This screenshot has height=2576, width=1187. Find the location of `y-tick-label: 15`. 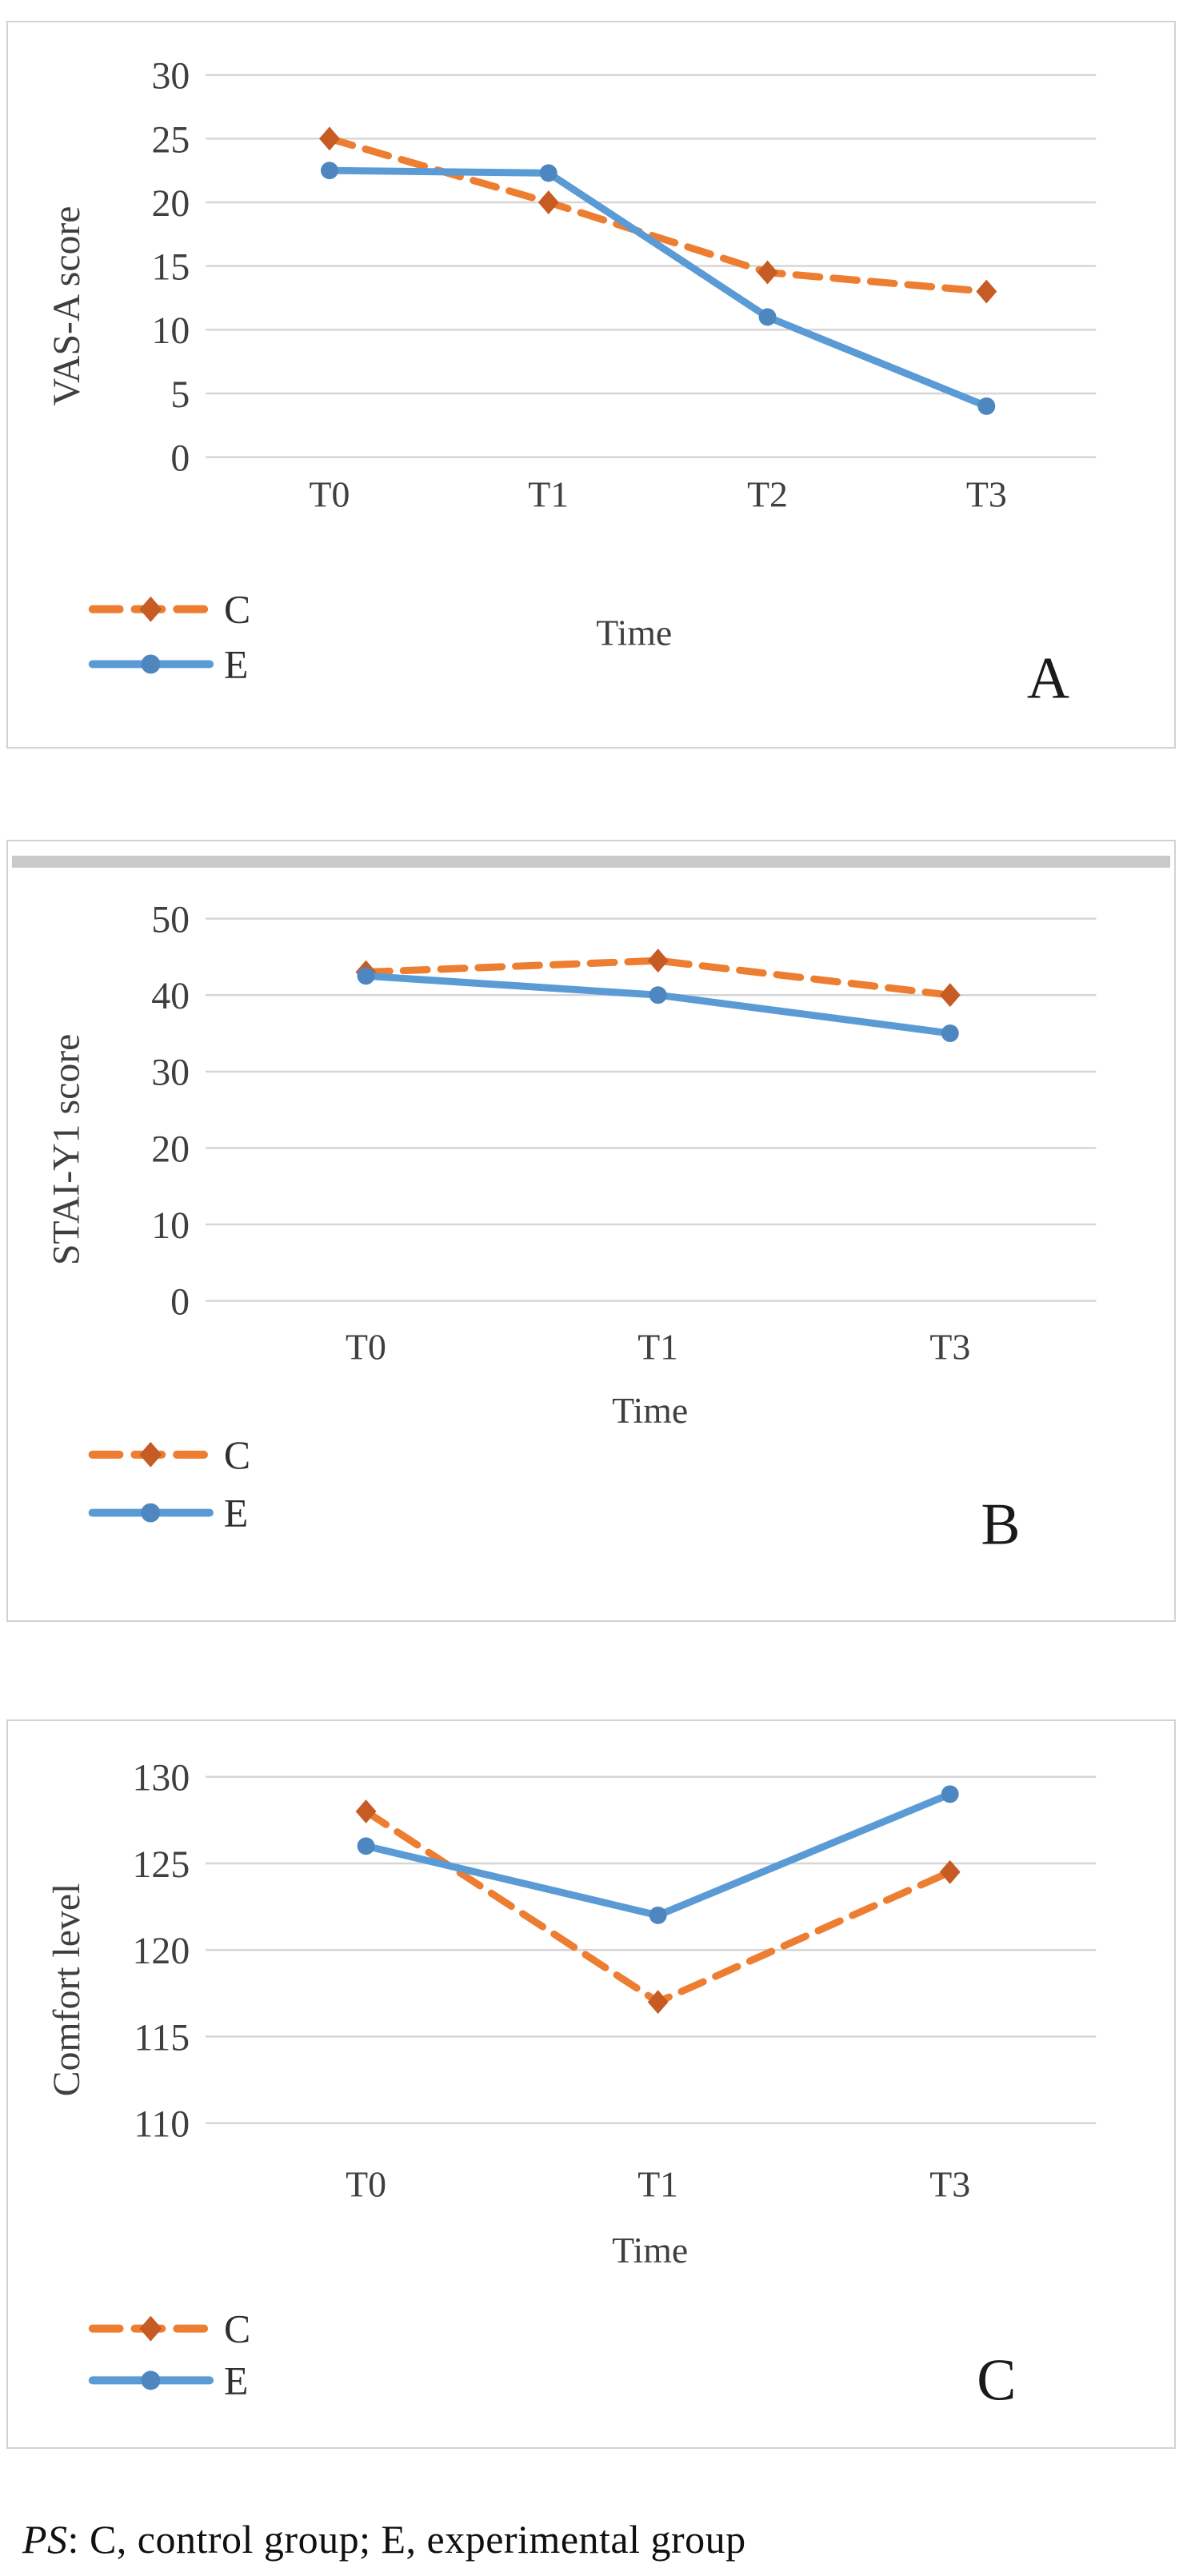

y-tick-label: 15 is located at coordinates (170, 267).